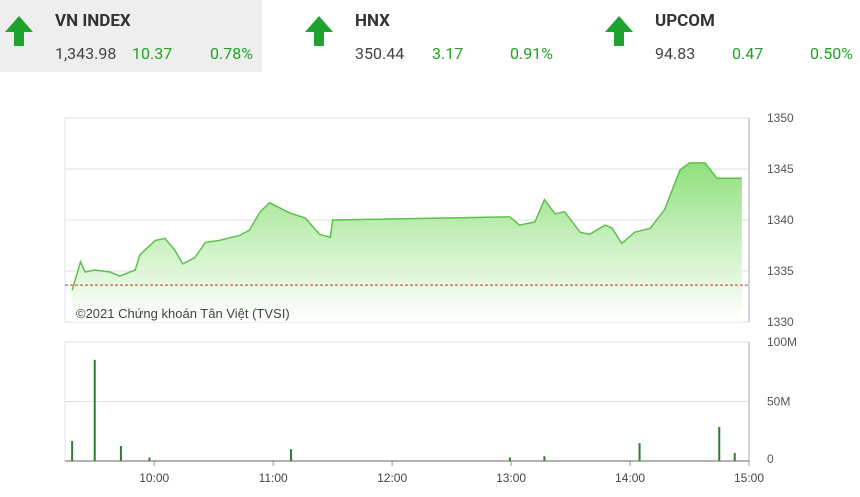 The height and width of the screenshot is (497, 860). Describe the element at coordinates (131, 36) in the screenshot. I see `index-card: VN INDEX 1,343.98 10.37 0.78%` at that location.